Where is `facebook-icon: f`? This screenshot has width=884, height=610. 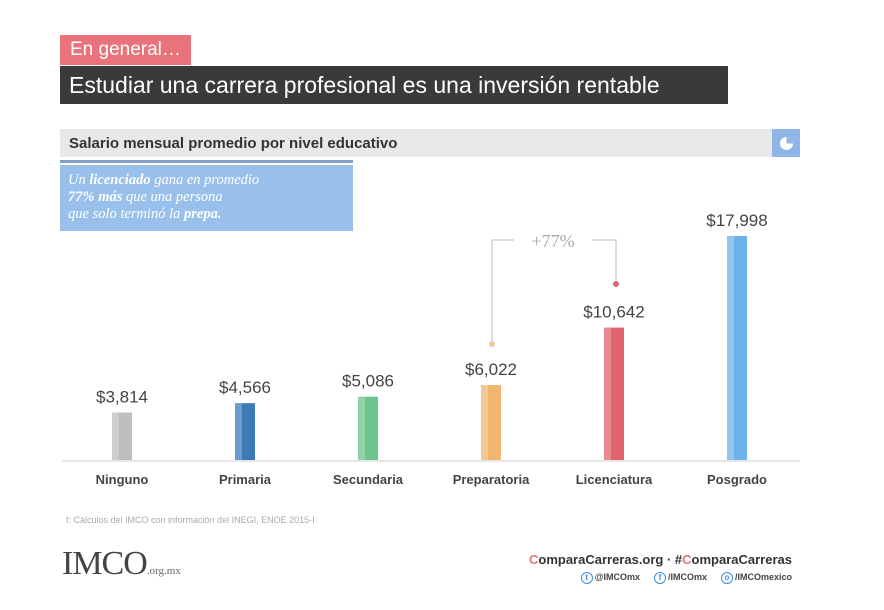
facebook-icon: f is located at coordinates (659, 578).